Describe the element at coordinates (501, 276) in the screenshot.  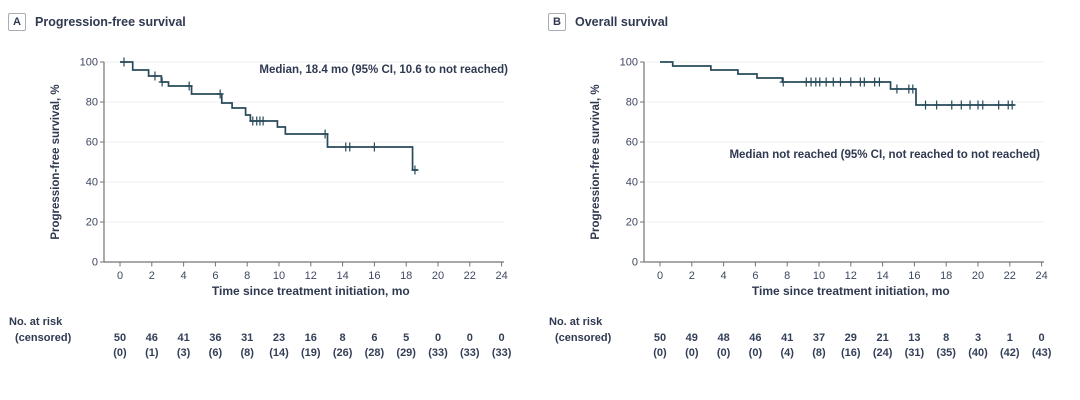
I see `x-tick-label: 24` at that location.